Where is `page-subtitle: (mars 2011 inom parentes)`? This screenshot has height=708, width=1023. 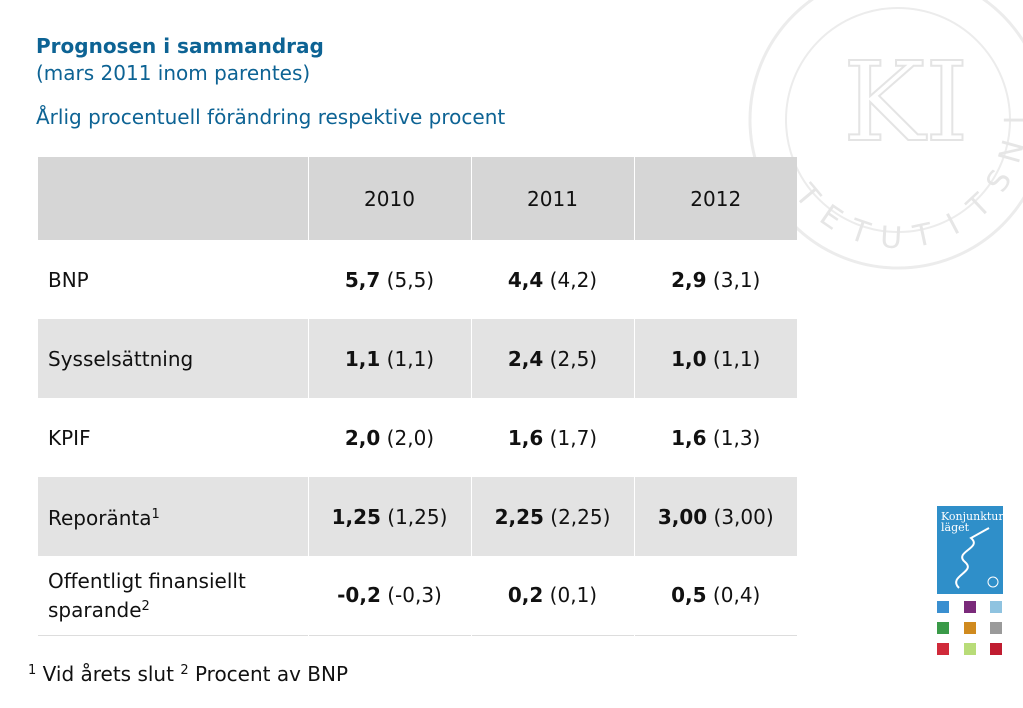 page-subtitle: (mars 2011 inom parentes) is located at coordinates (173, 73).